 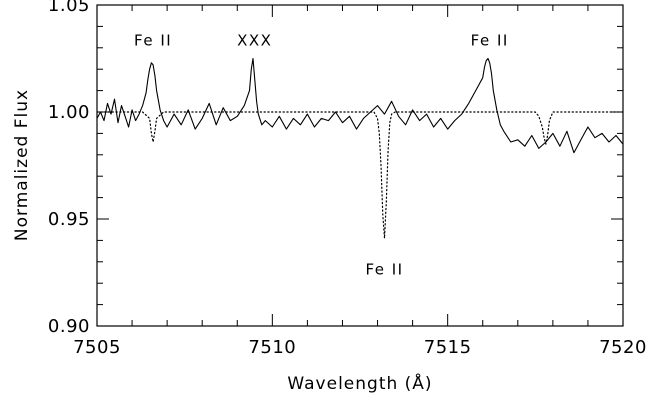 I want to click on y-tick-label: 0.90, so click(x=69, y=326).